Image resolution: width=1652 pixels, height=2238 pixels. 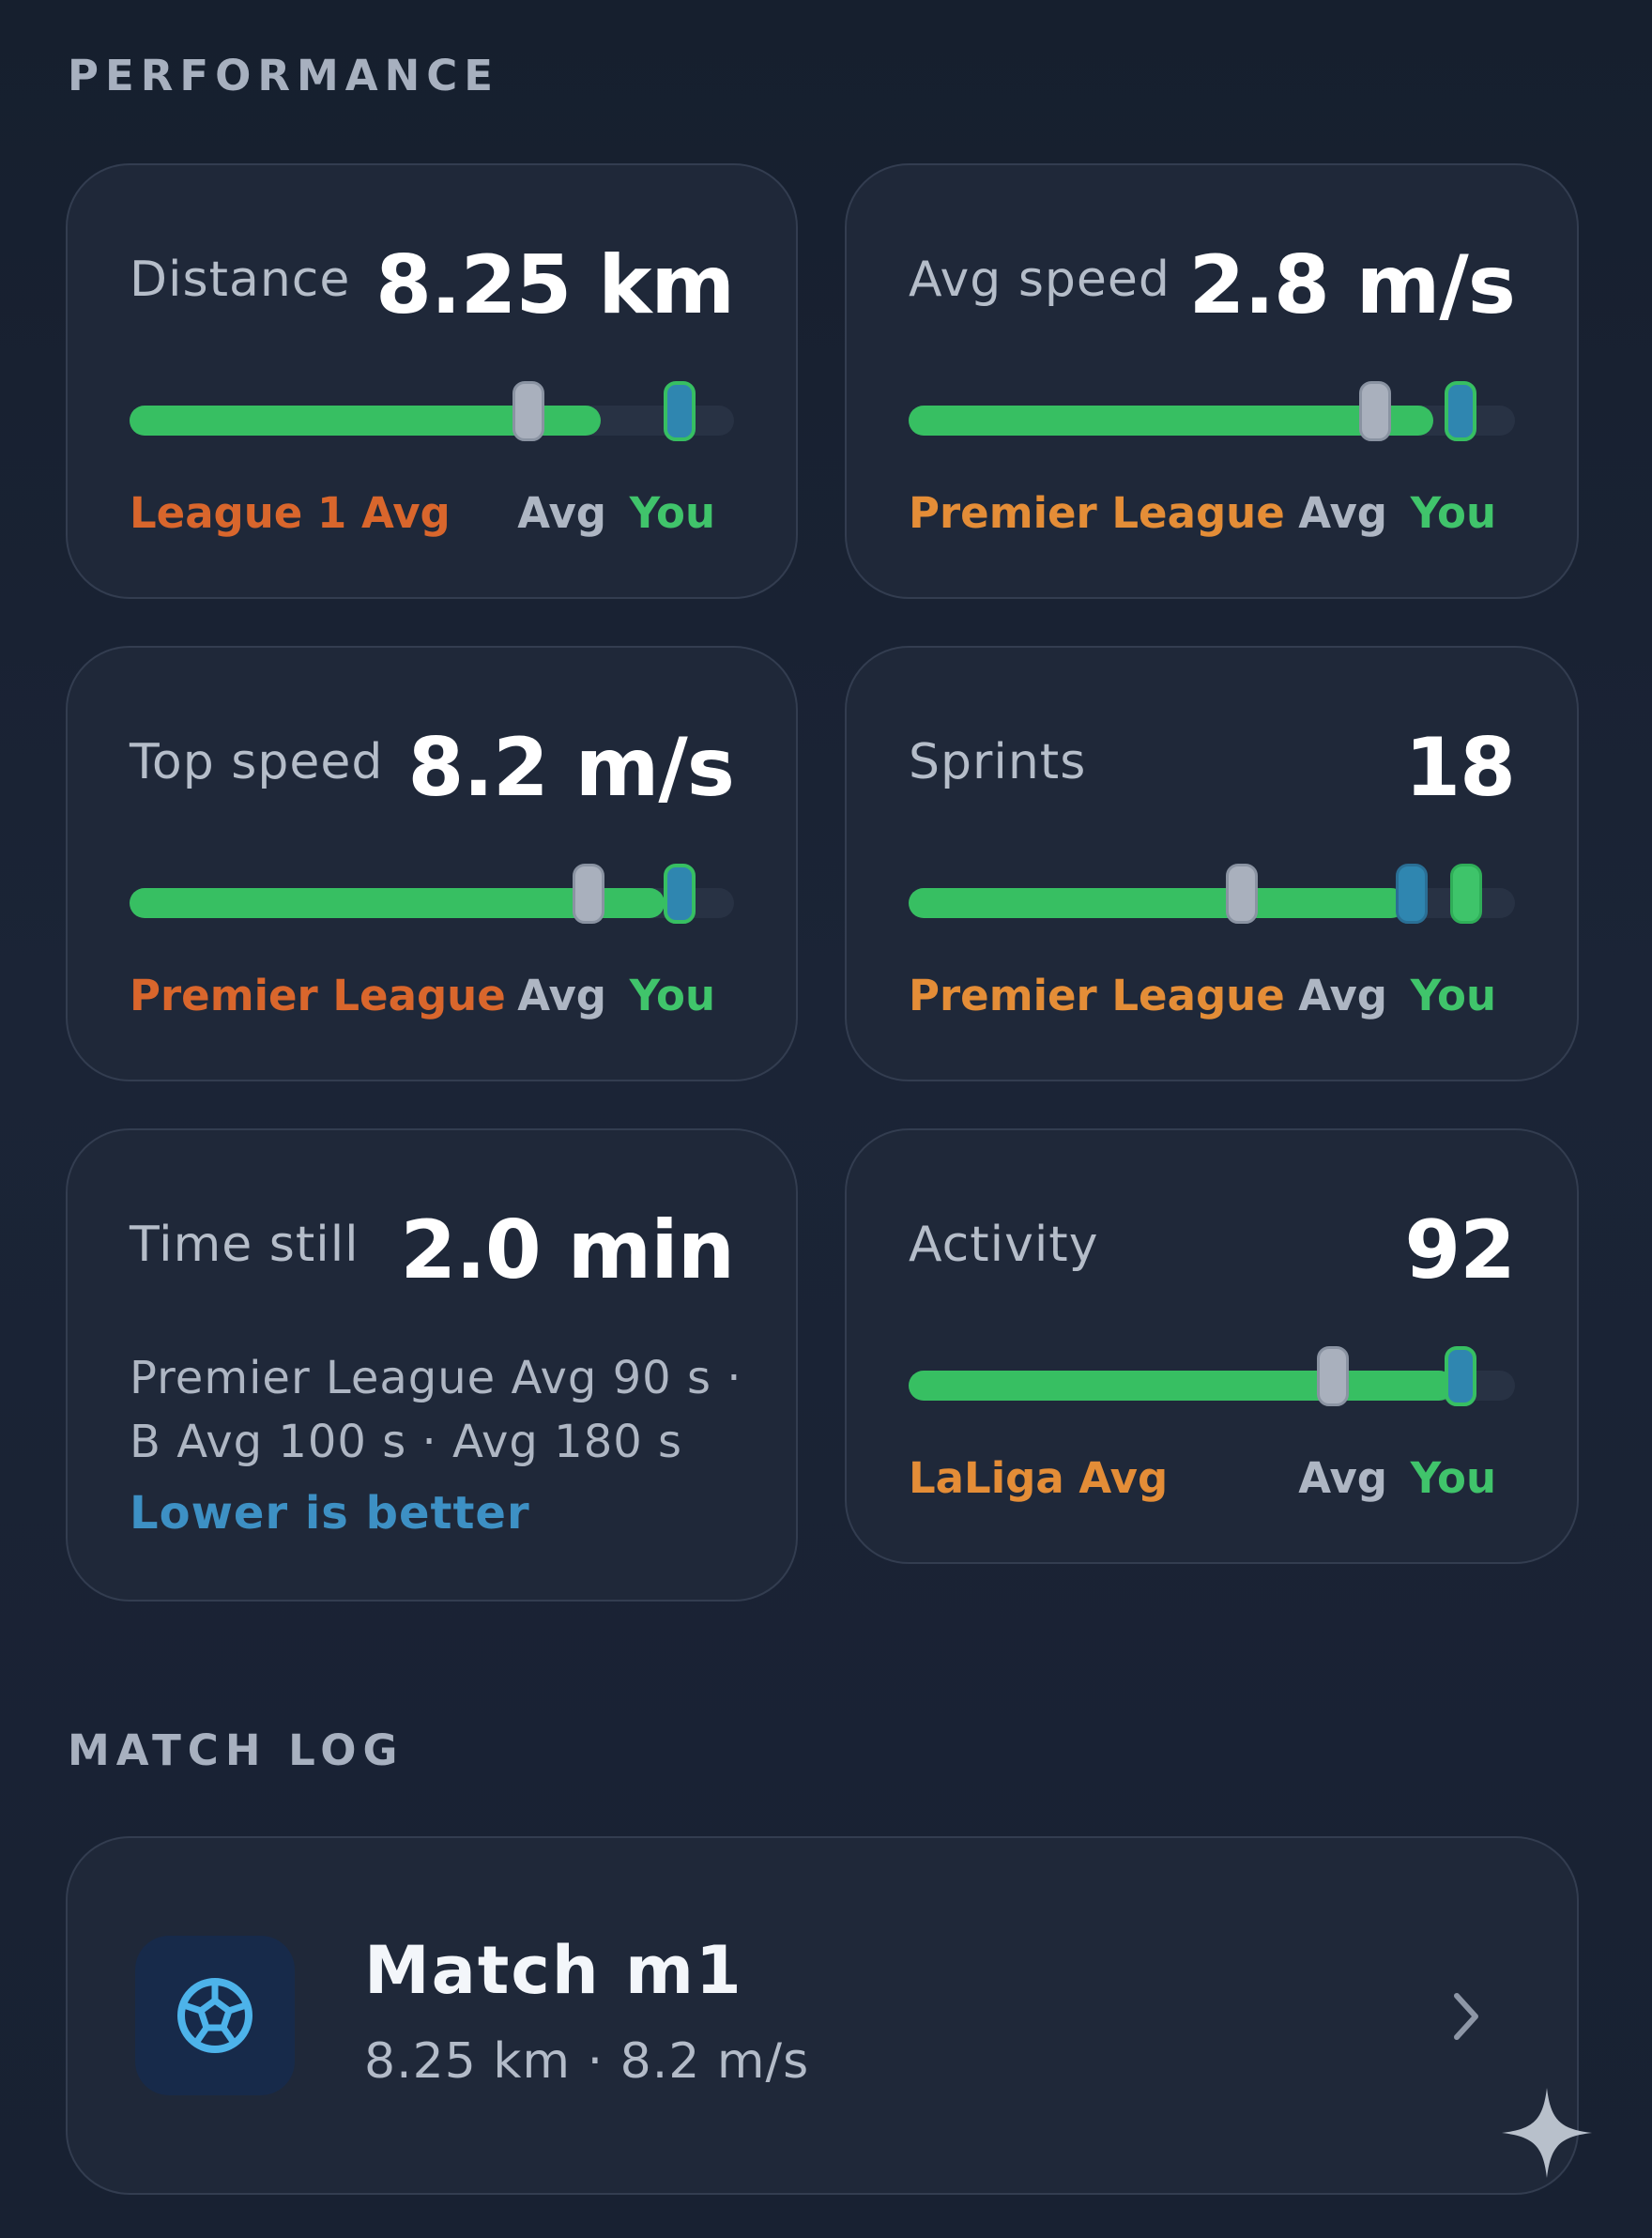 What do you see at coordinates (571, 768) in the screenshot?
I see `top-speed-value: 8.2 m/s` at bounding box center [571, 768].